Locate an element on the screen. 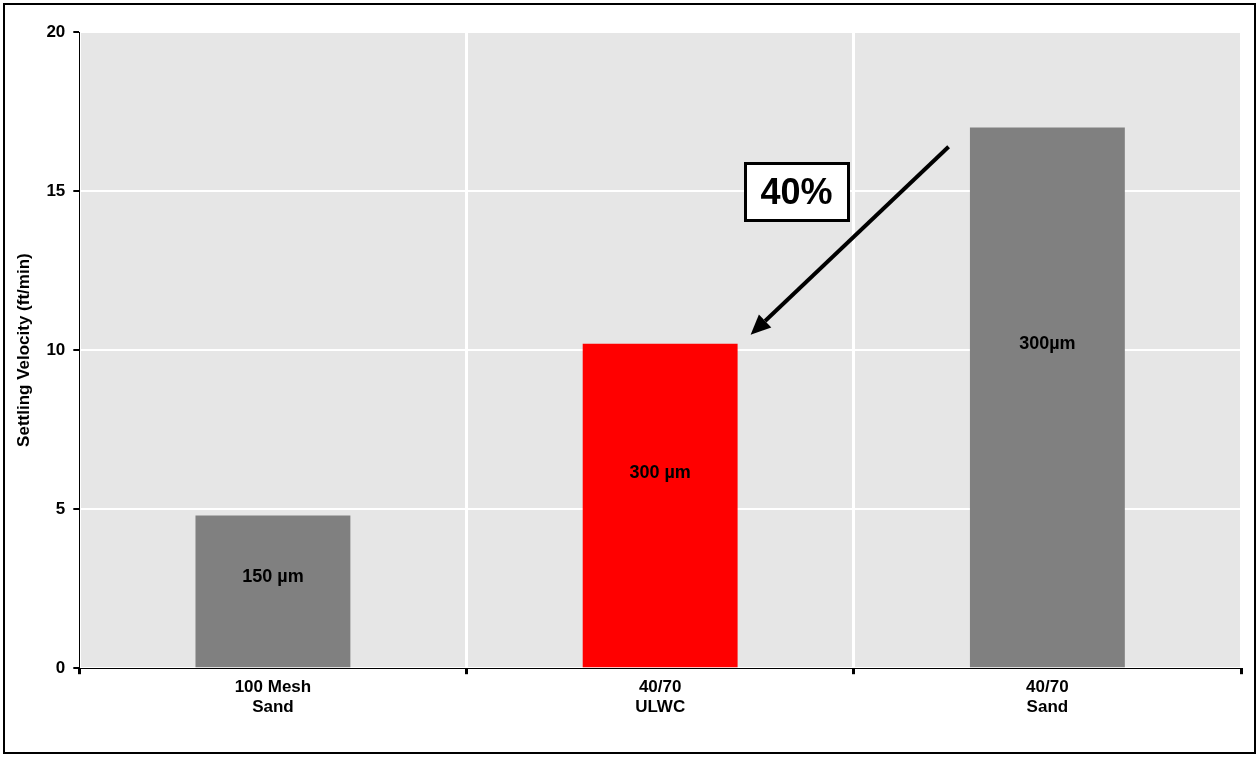 This screenshot has width=1259, height=757. y-tick-label: 20 is located at coordinates (56, 31).